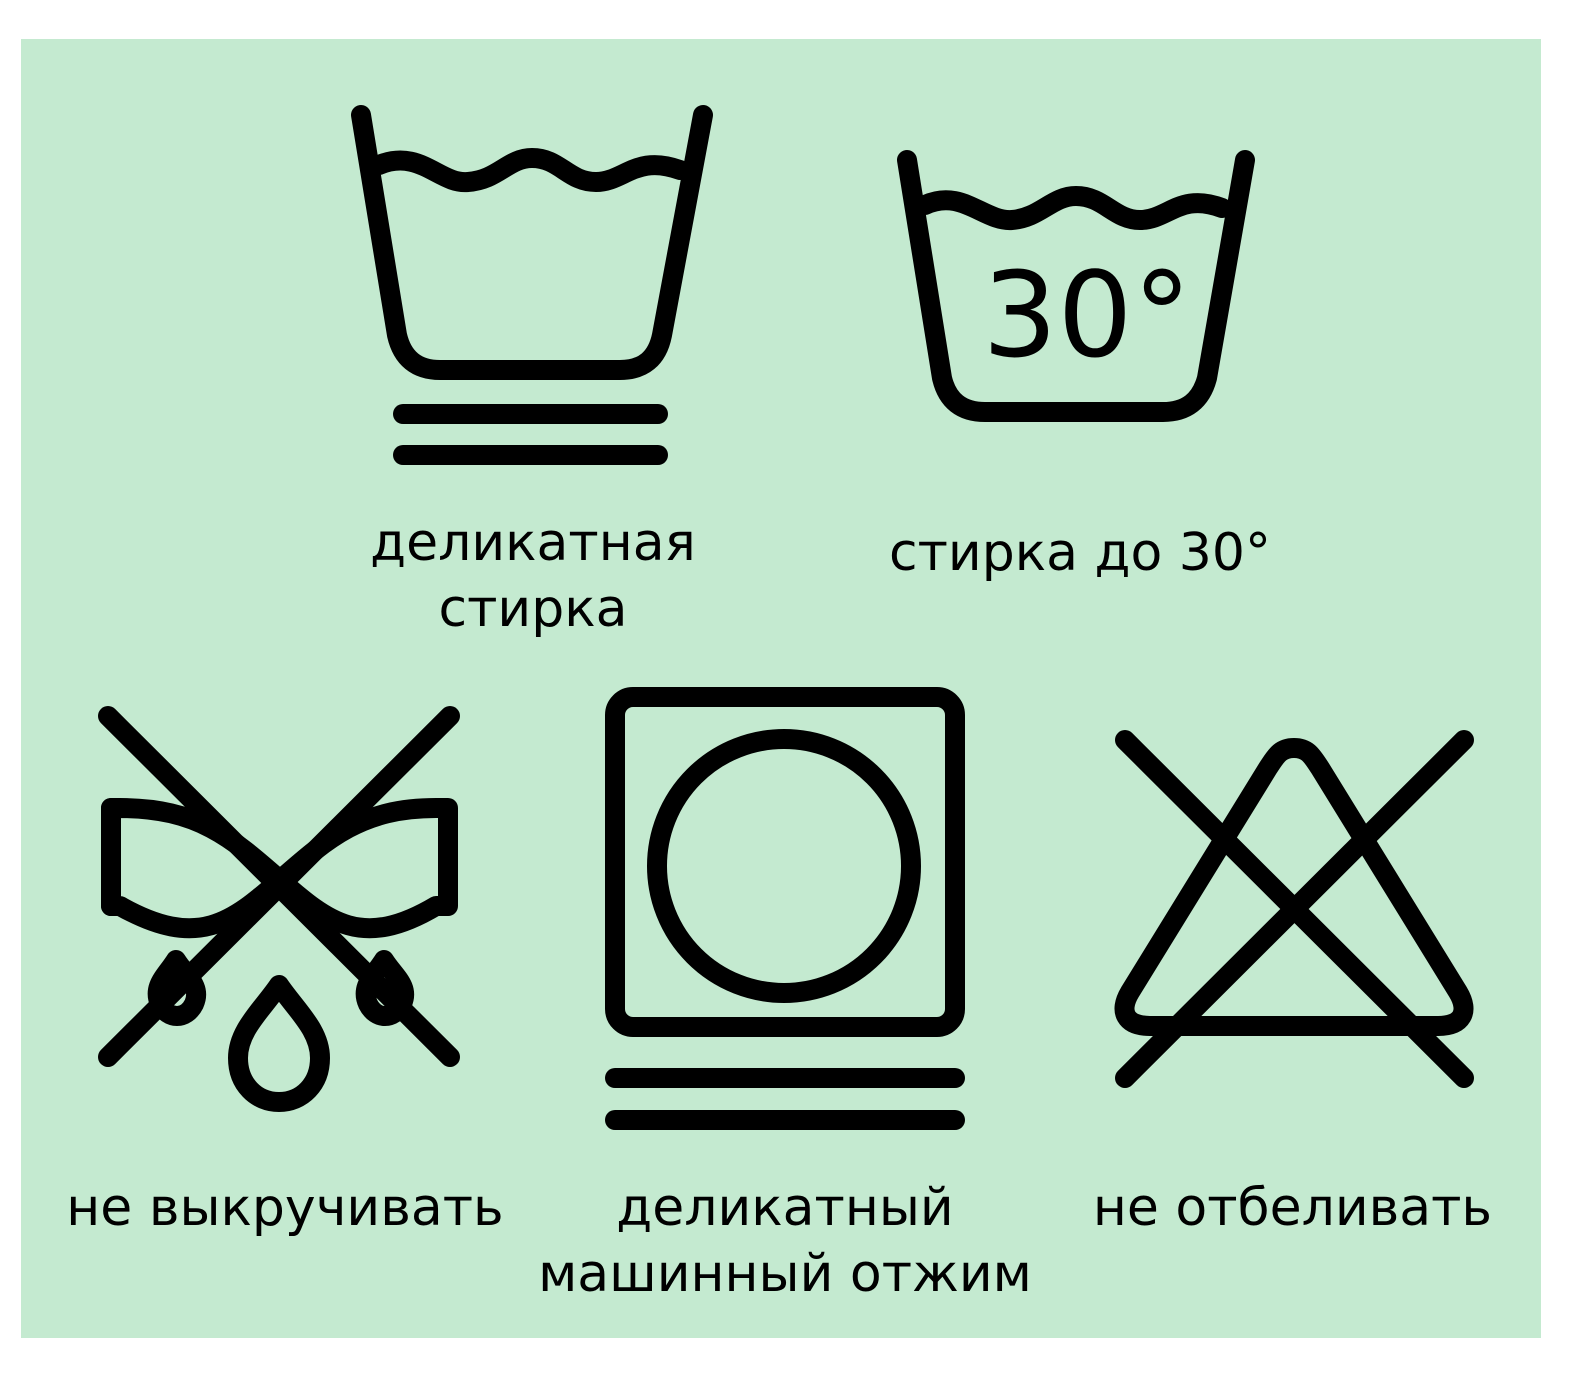 This screenshot has height=1378, width=1571. I want to click on do-not-wring-icon, so click(282, 912).